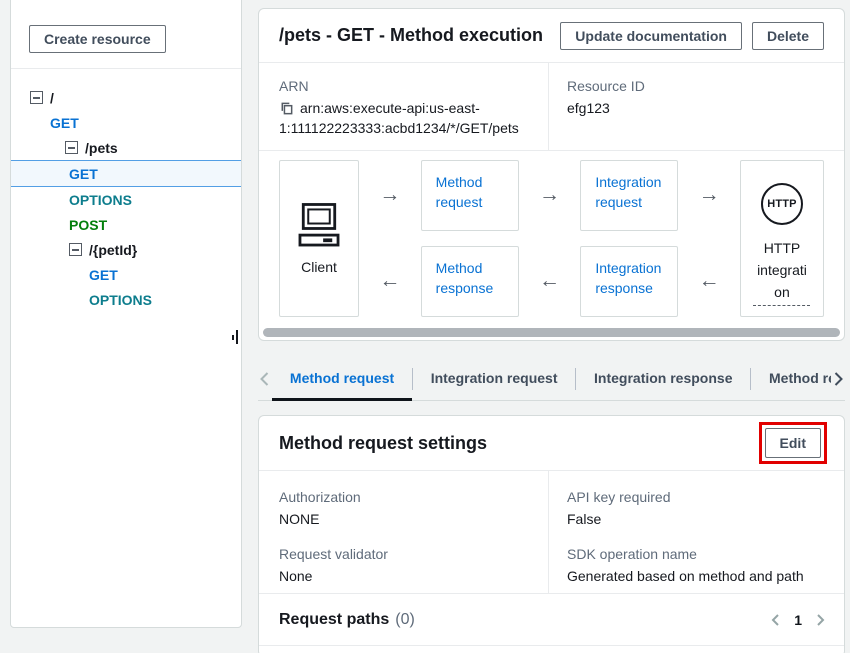  I want to click on pagination: 1, so click(798, 620).